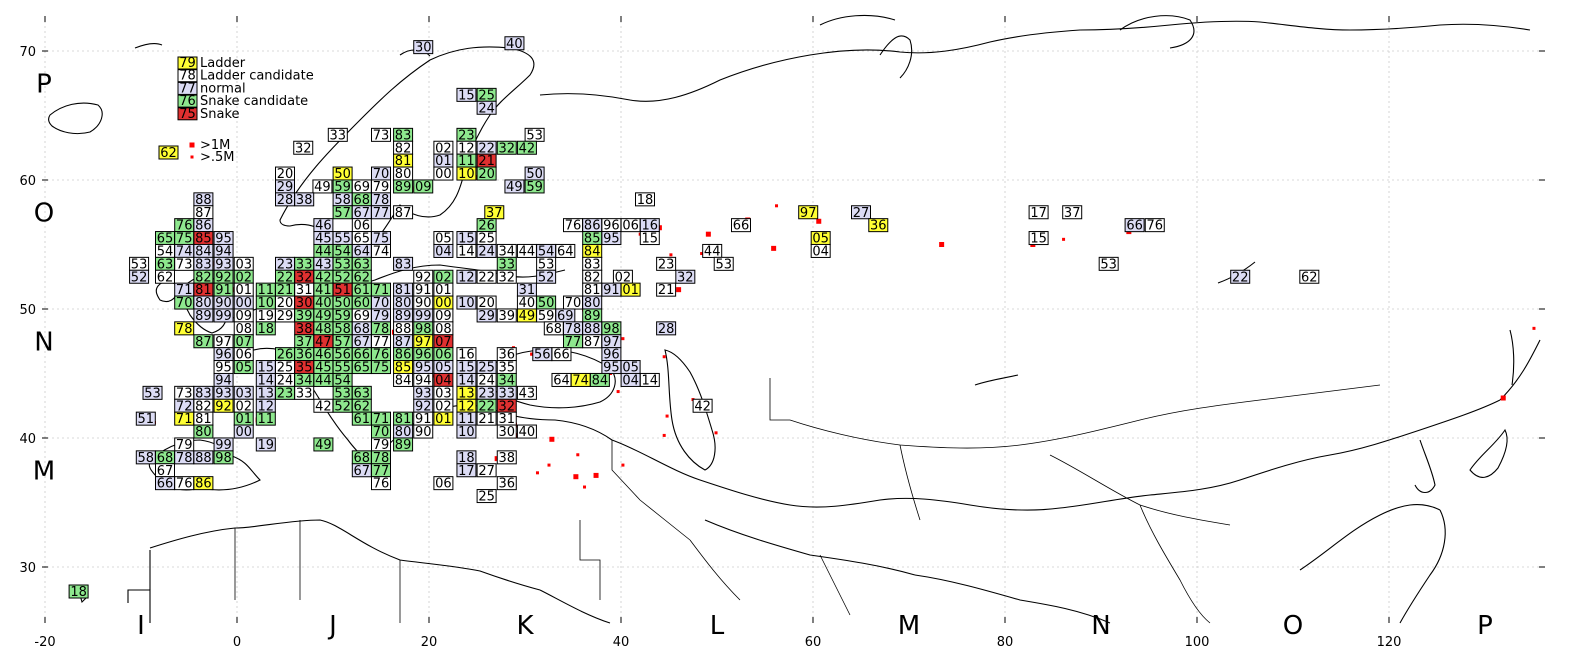 The height and width of the screenshot is (658, 1570). Describe the element at coordinates (486, 471) in the screenshot. I see `grid-cell: 27` at that location.